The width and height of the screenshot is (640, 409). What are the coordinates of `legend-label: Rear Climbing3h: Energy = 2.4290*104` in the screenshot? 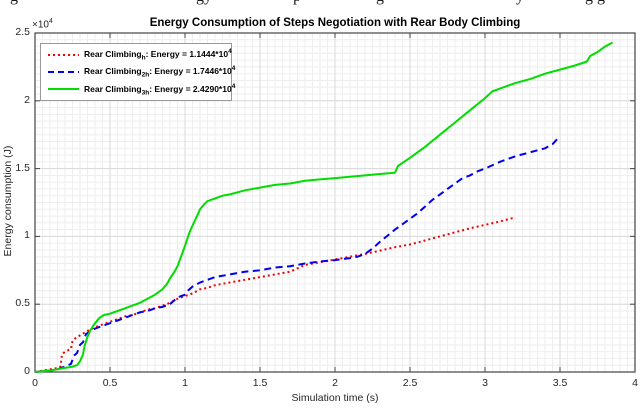 It's located at (160, 89).